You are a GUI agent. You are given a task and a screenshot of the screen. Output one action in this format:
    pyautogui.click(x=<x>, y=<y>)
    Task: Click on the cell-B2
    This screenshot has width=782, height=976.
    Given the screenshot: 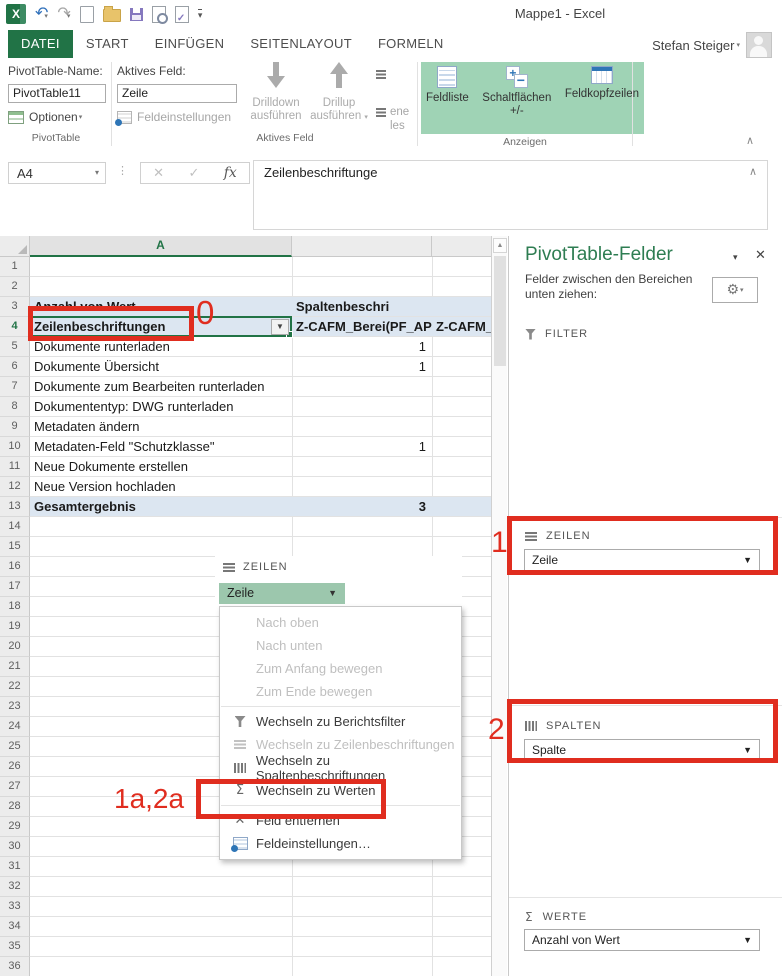 What is the action you would take?
    pyautogui.click(x=362, y=287)
    